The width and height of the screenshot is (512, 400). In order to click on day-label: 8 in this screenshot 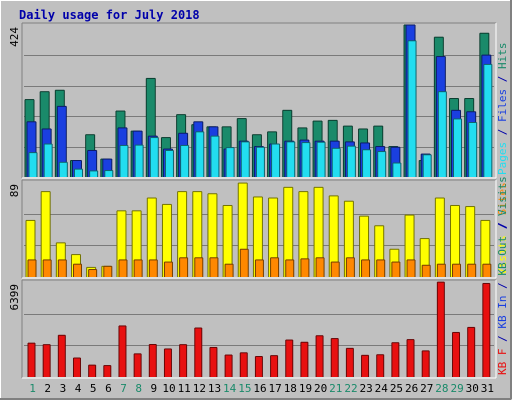, I will do `click(138, 388)`.